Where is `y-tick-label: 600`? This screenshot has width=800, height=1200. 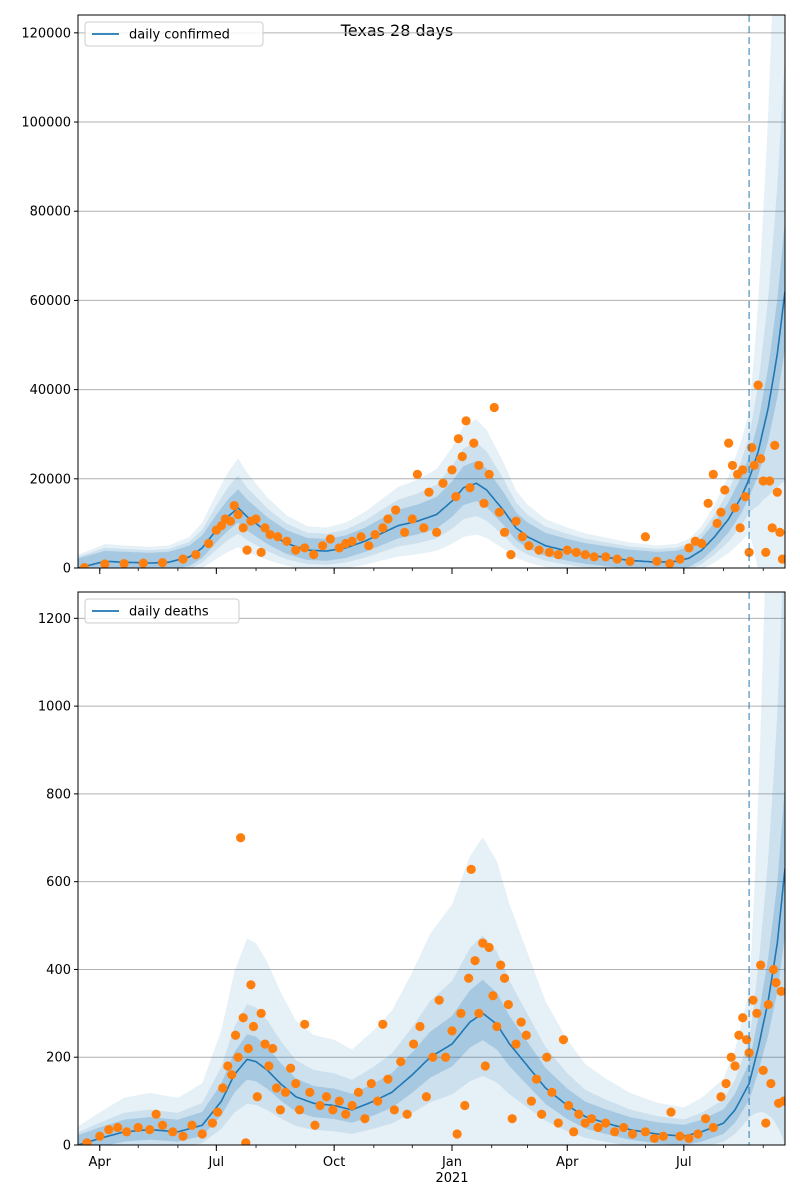 y-tick-label: 600 is located at coordinates (58, 882).